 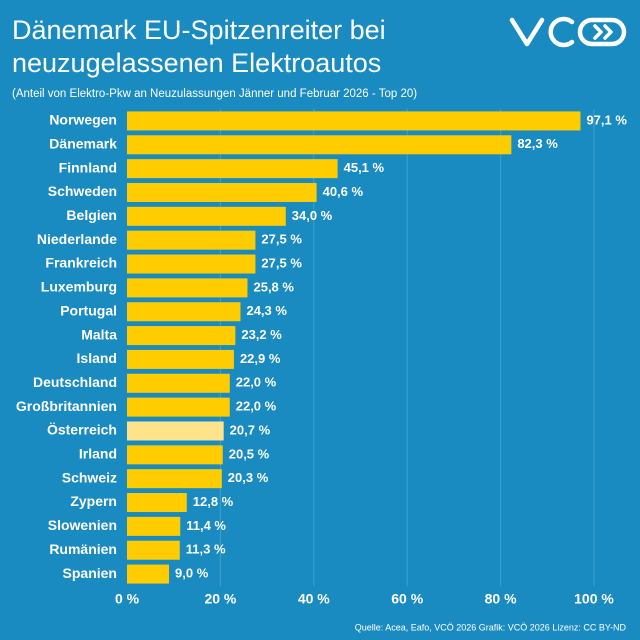 I want to click on x-tick-label: 80 %, so click(x=501, y=599).